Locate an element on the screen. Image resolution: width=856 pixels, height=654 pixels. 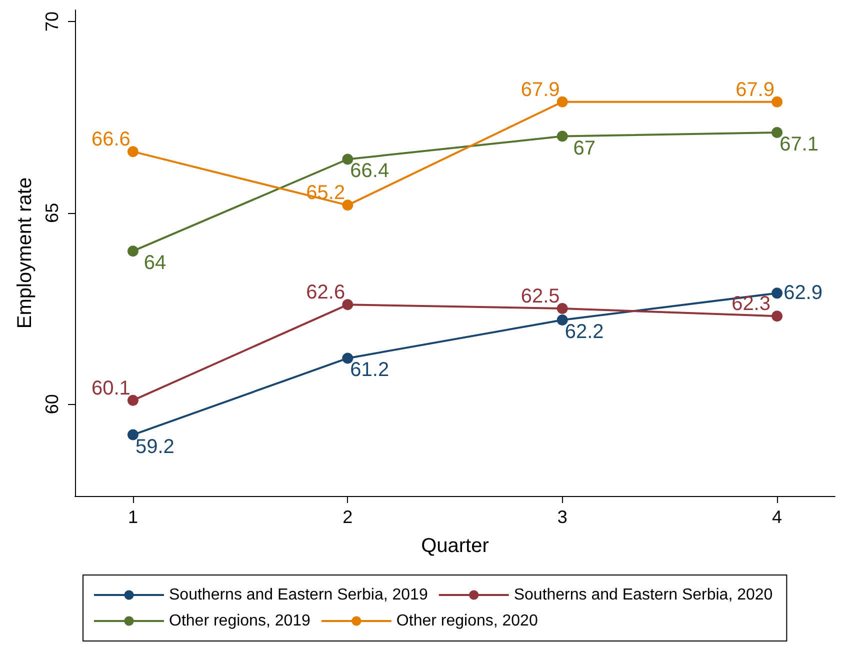
data-label: 66.6 is located at coordinates (110, 139).